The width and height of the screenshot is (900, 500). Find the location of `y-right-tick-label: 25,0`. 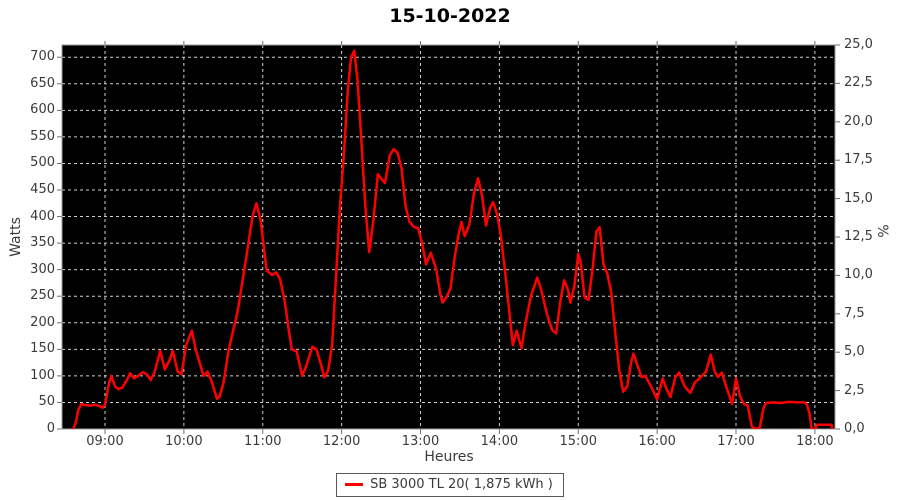

y-right-tick-label: 25,0 is located at coordinates (858, 44).